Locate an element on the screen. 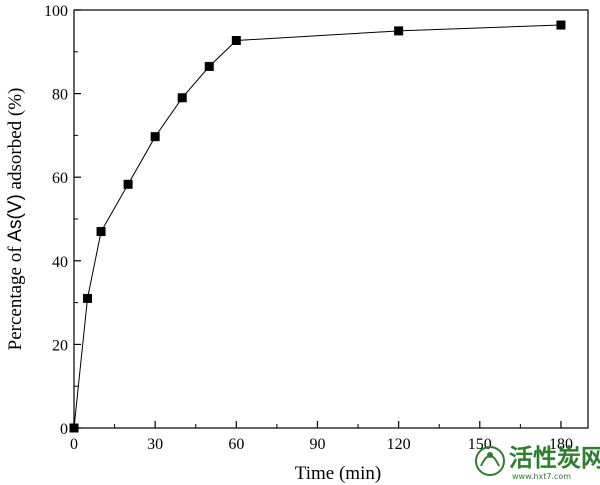 The image size is (600, 485). x-tick-label: 120 is located at coordinates (399, 444).